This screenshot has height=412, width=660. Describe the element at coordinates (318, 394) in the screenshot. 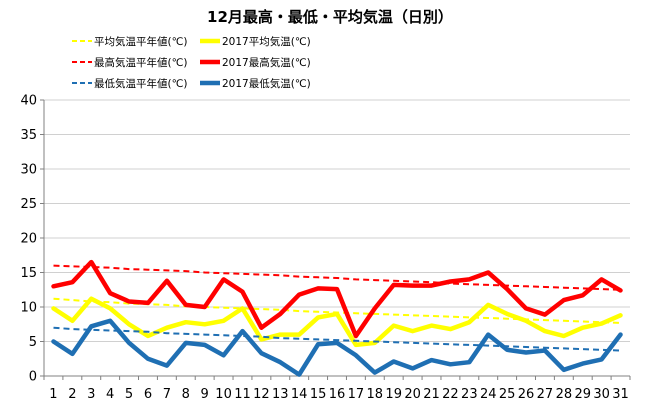

I see `x-tick-label-15: 15` at that location.